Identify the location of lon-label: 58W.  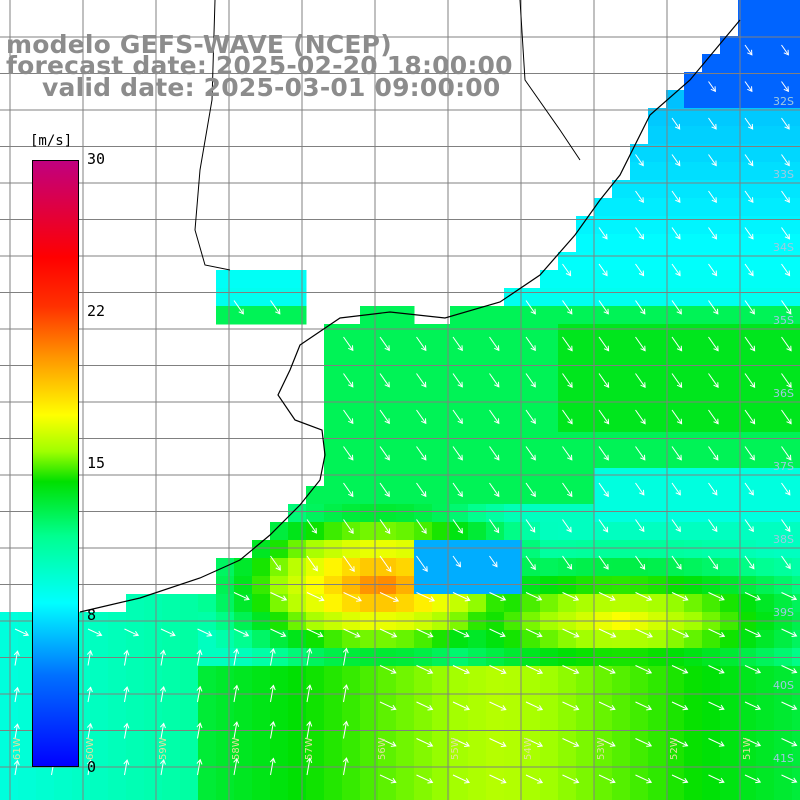
(236, 748).